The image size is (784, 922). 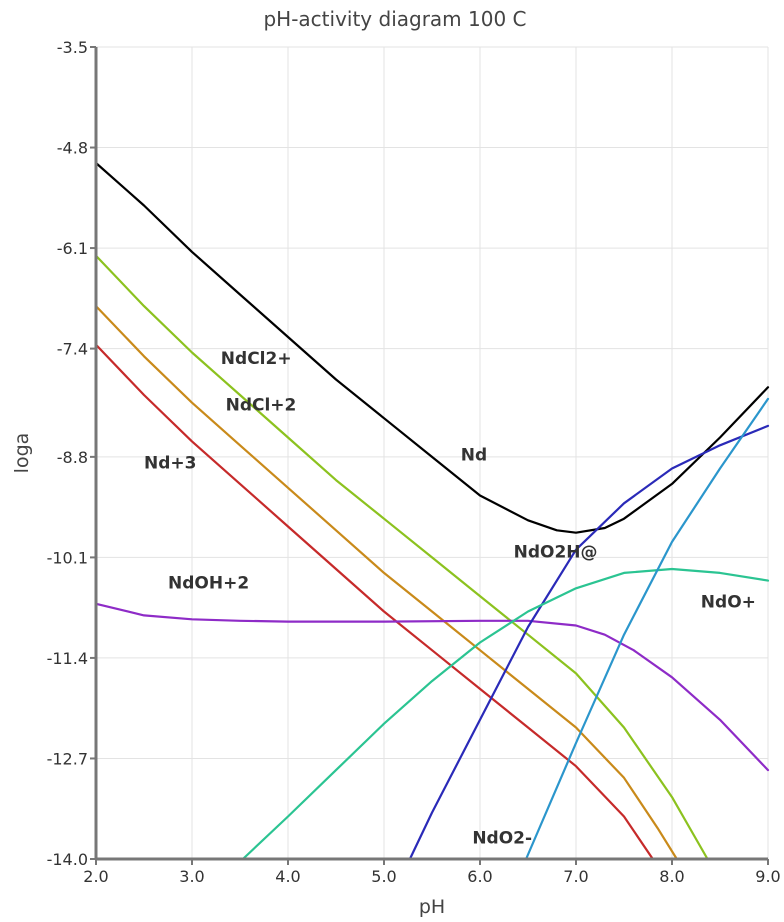 What do you see at coordinates (22, 453) in the screenshot?
I see `y-axis-label: loga` at bounding box center [22, 453].